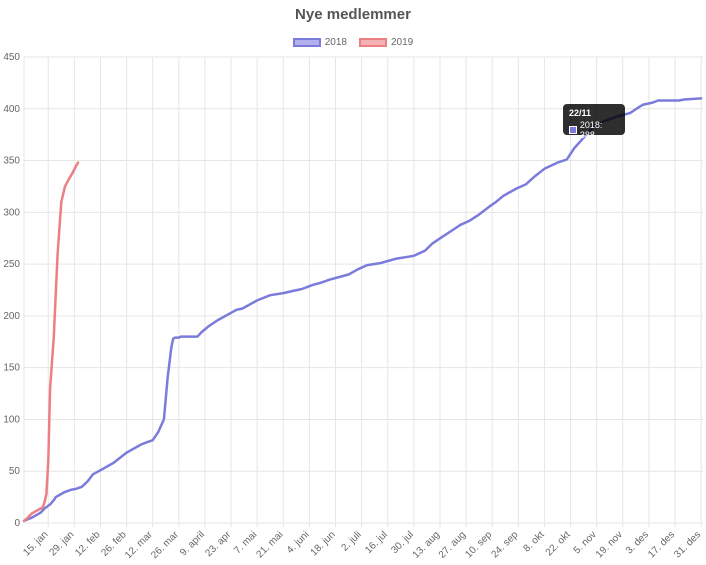 The image size is (706, 565). What do you see at coordinates (335, 42) in the screenshot?
I see `legend-label-2018: 2018` at bounding box center [335, 42].